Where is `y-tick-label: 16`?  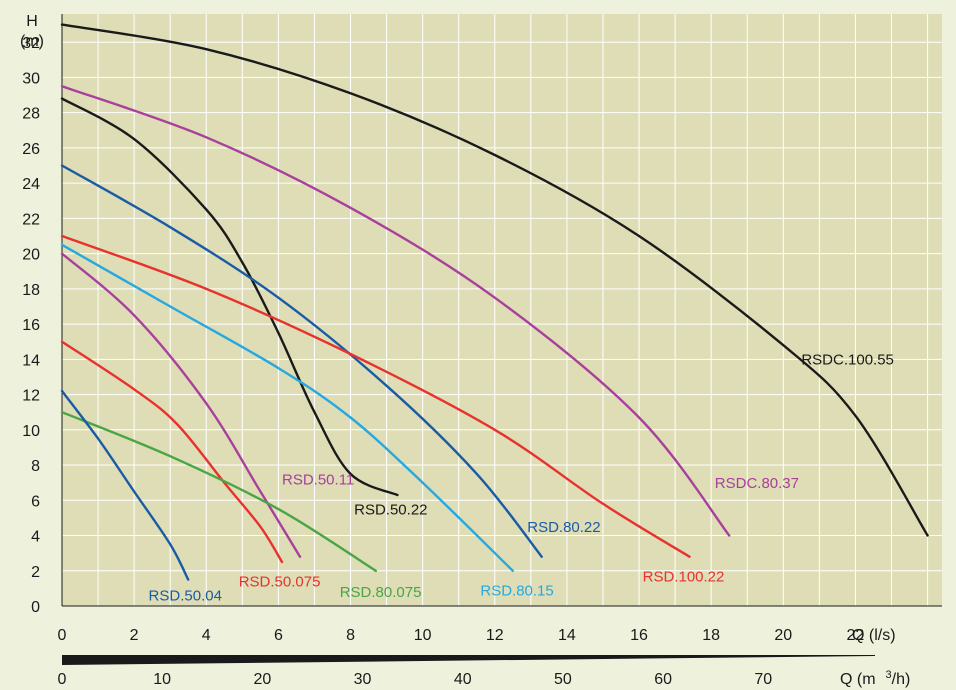
y-tick-label: 16 is located at coordinates (31, 325).